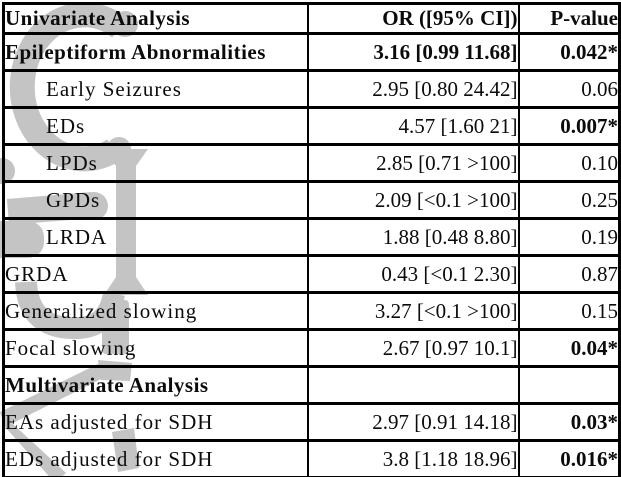 The width and height of the screenshot is (621, 477). What do you see at coordinates (413, 274) in the screenshot?
I see `or-ci-value: 0.43 [<0.1 2.30]` at bounding box center [413, 274].